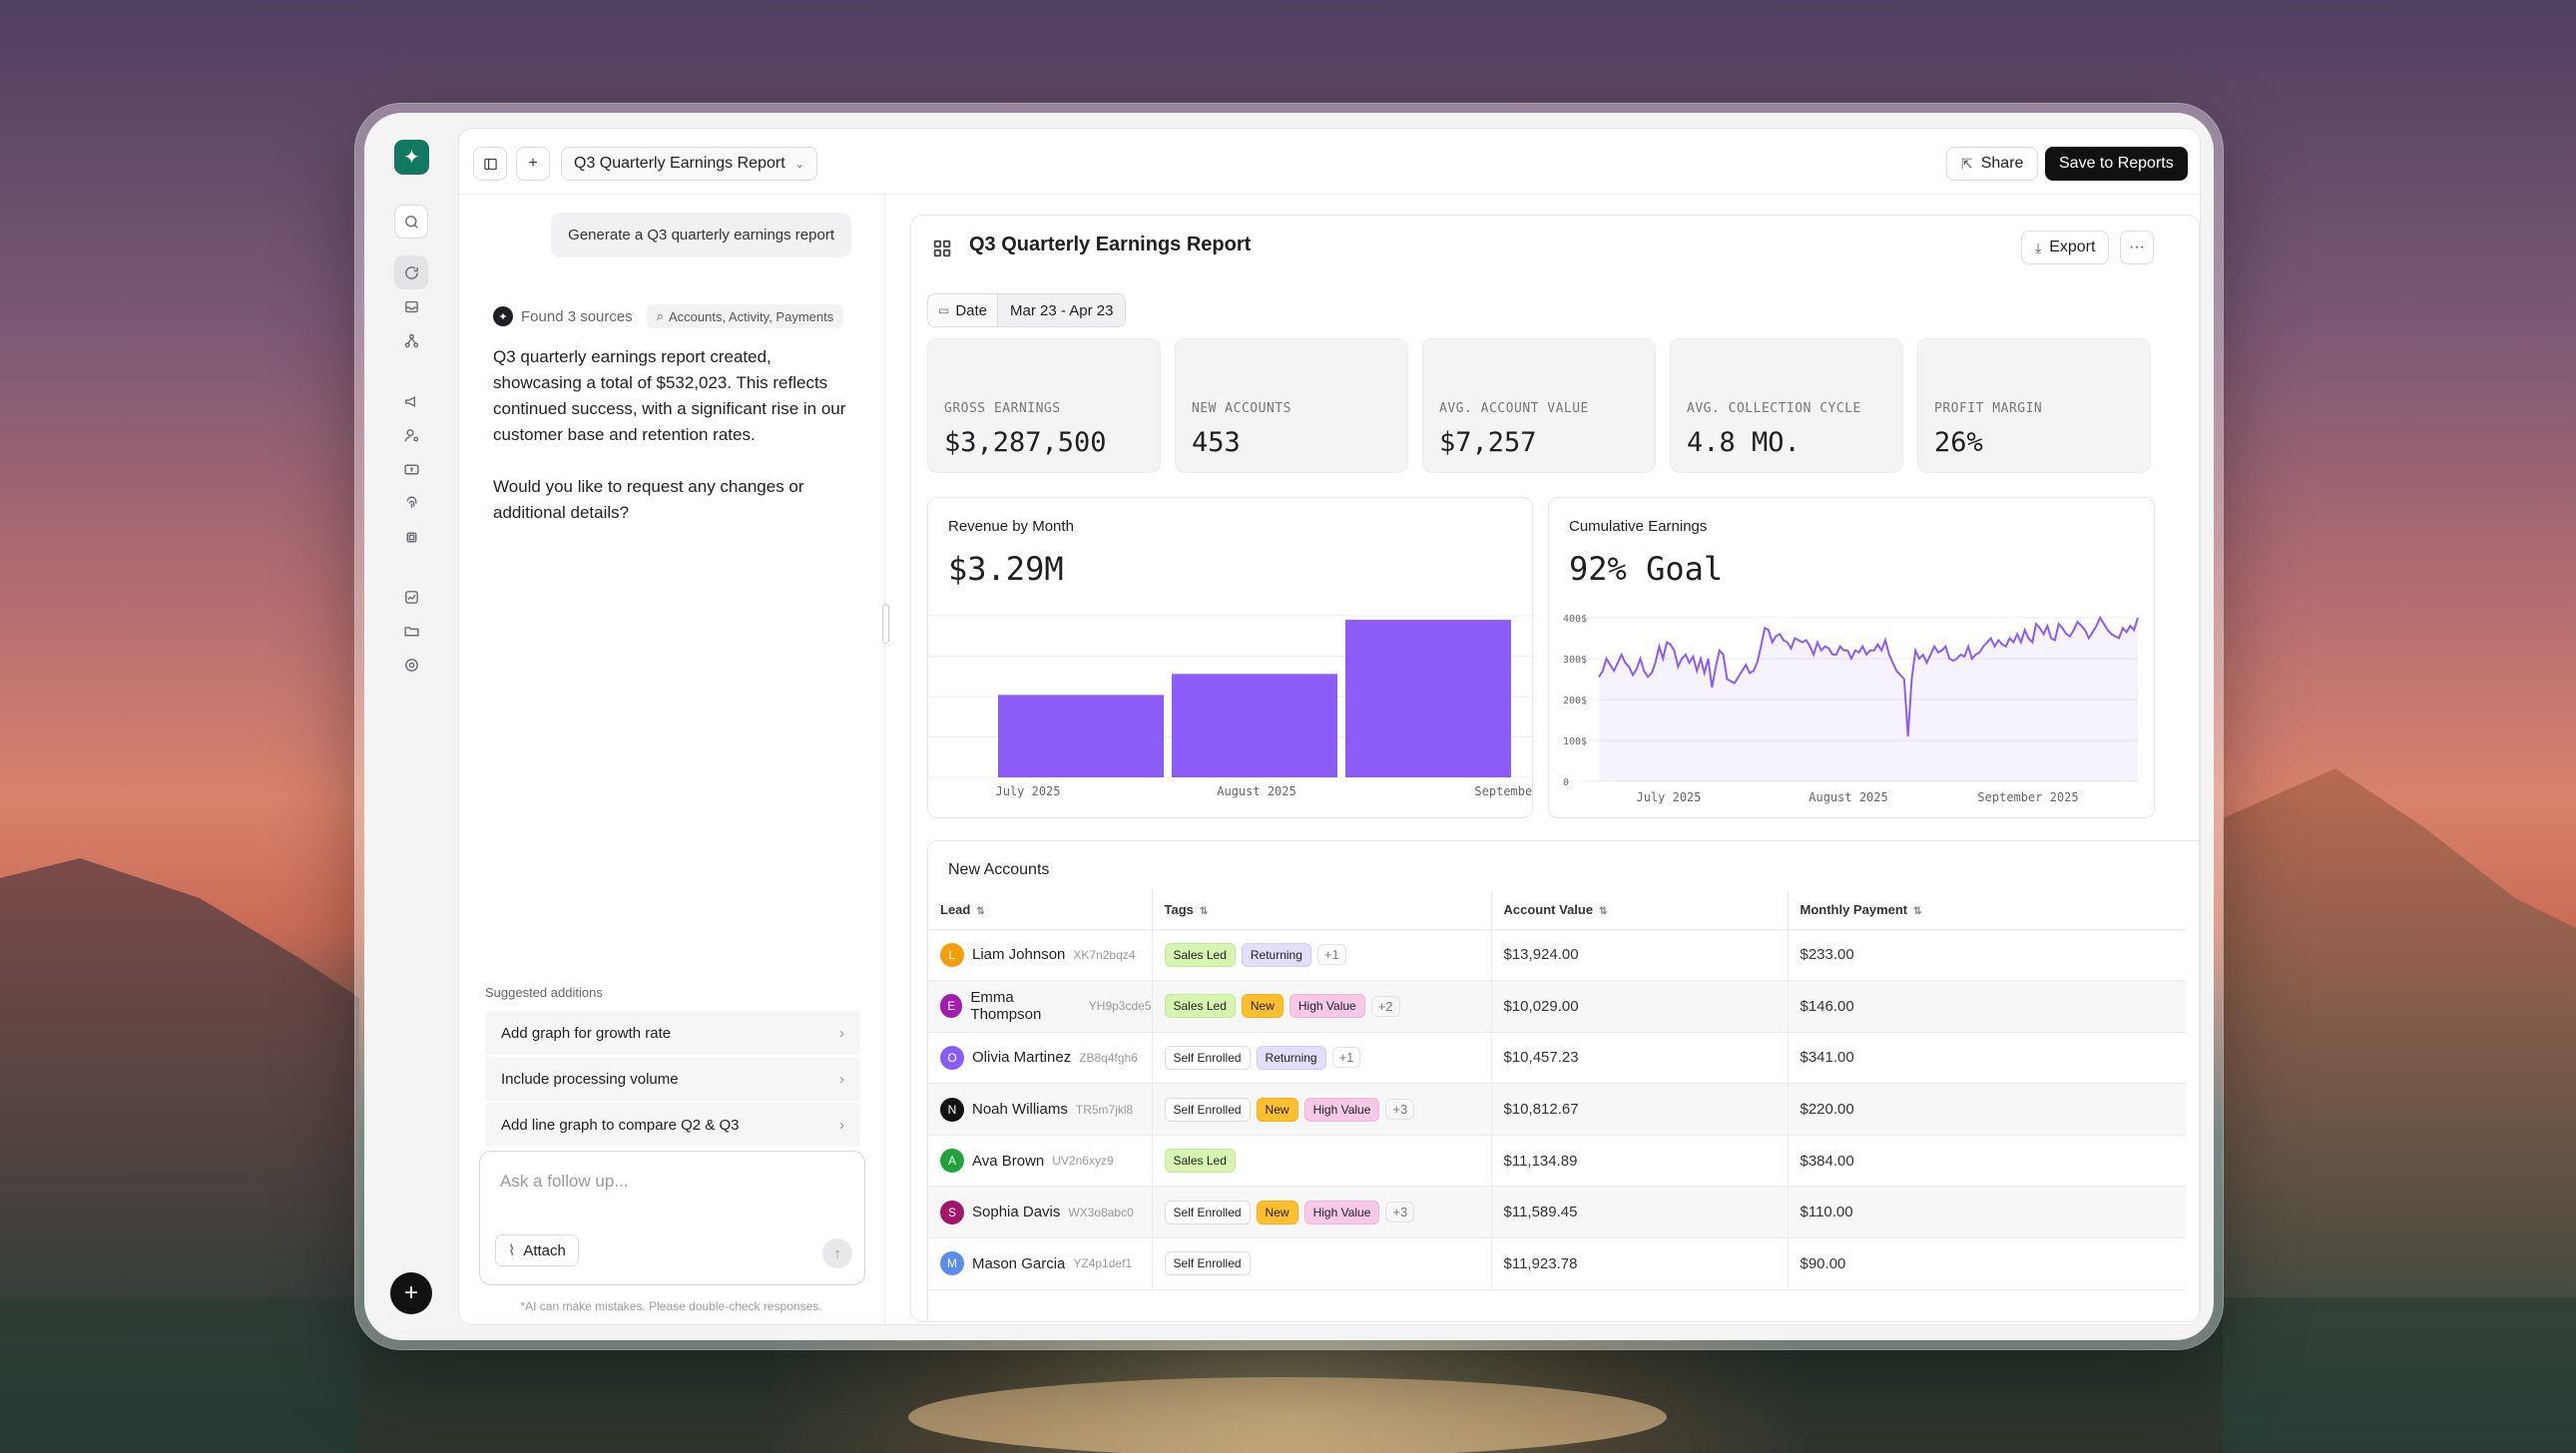  I want to click on lead-cell: N Noah Williams TR5m7jkl8, so click(1040, 1109).